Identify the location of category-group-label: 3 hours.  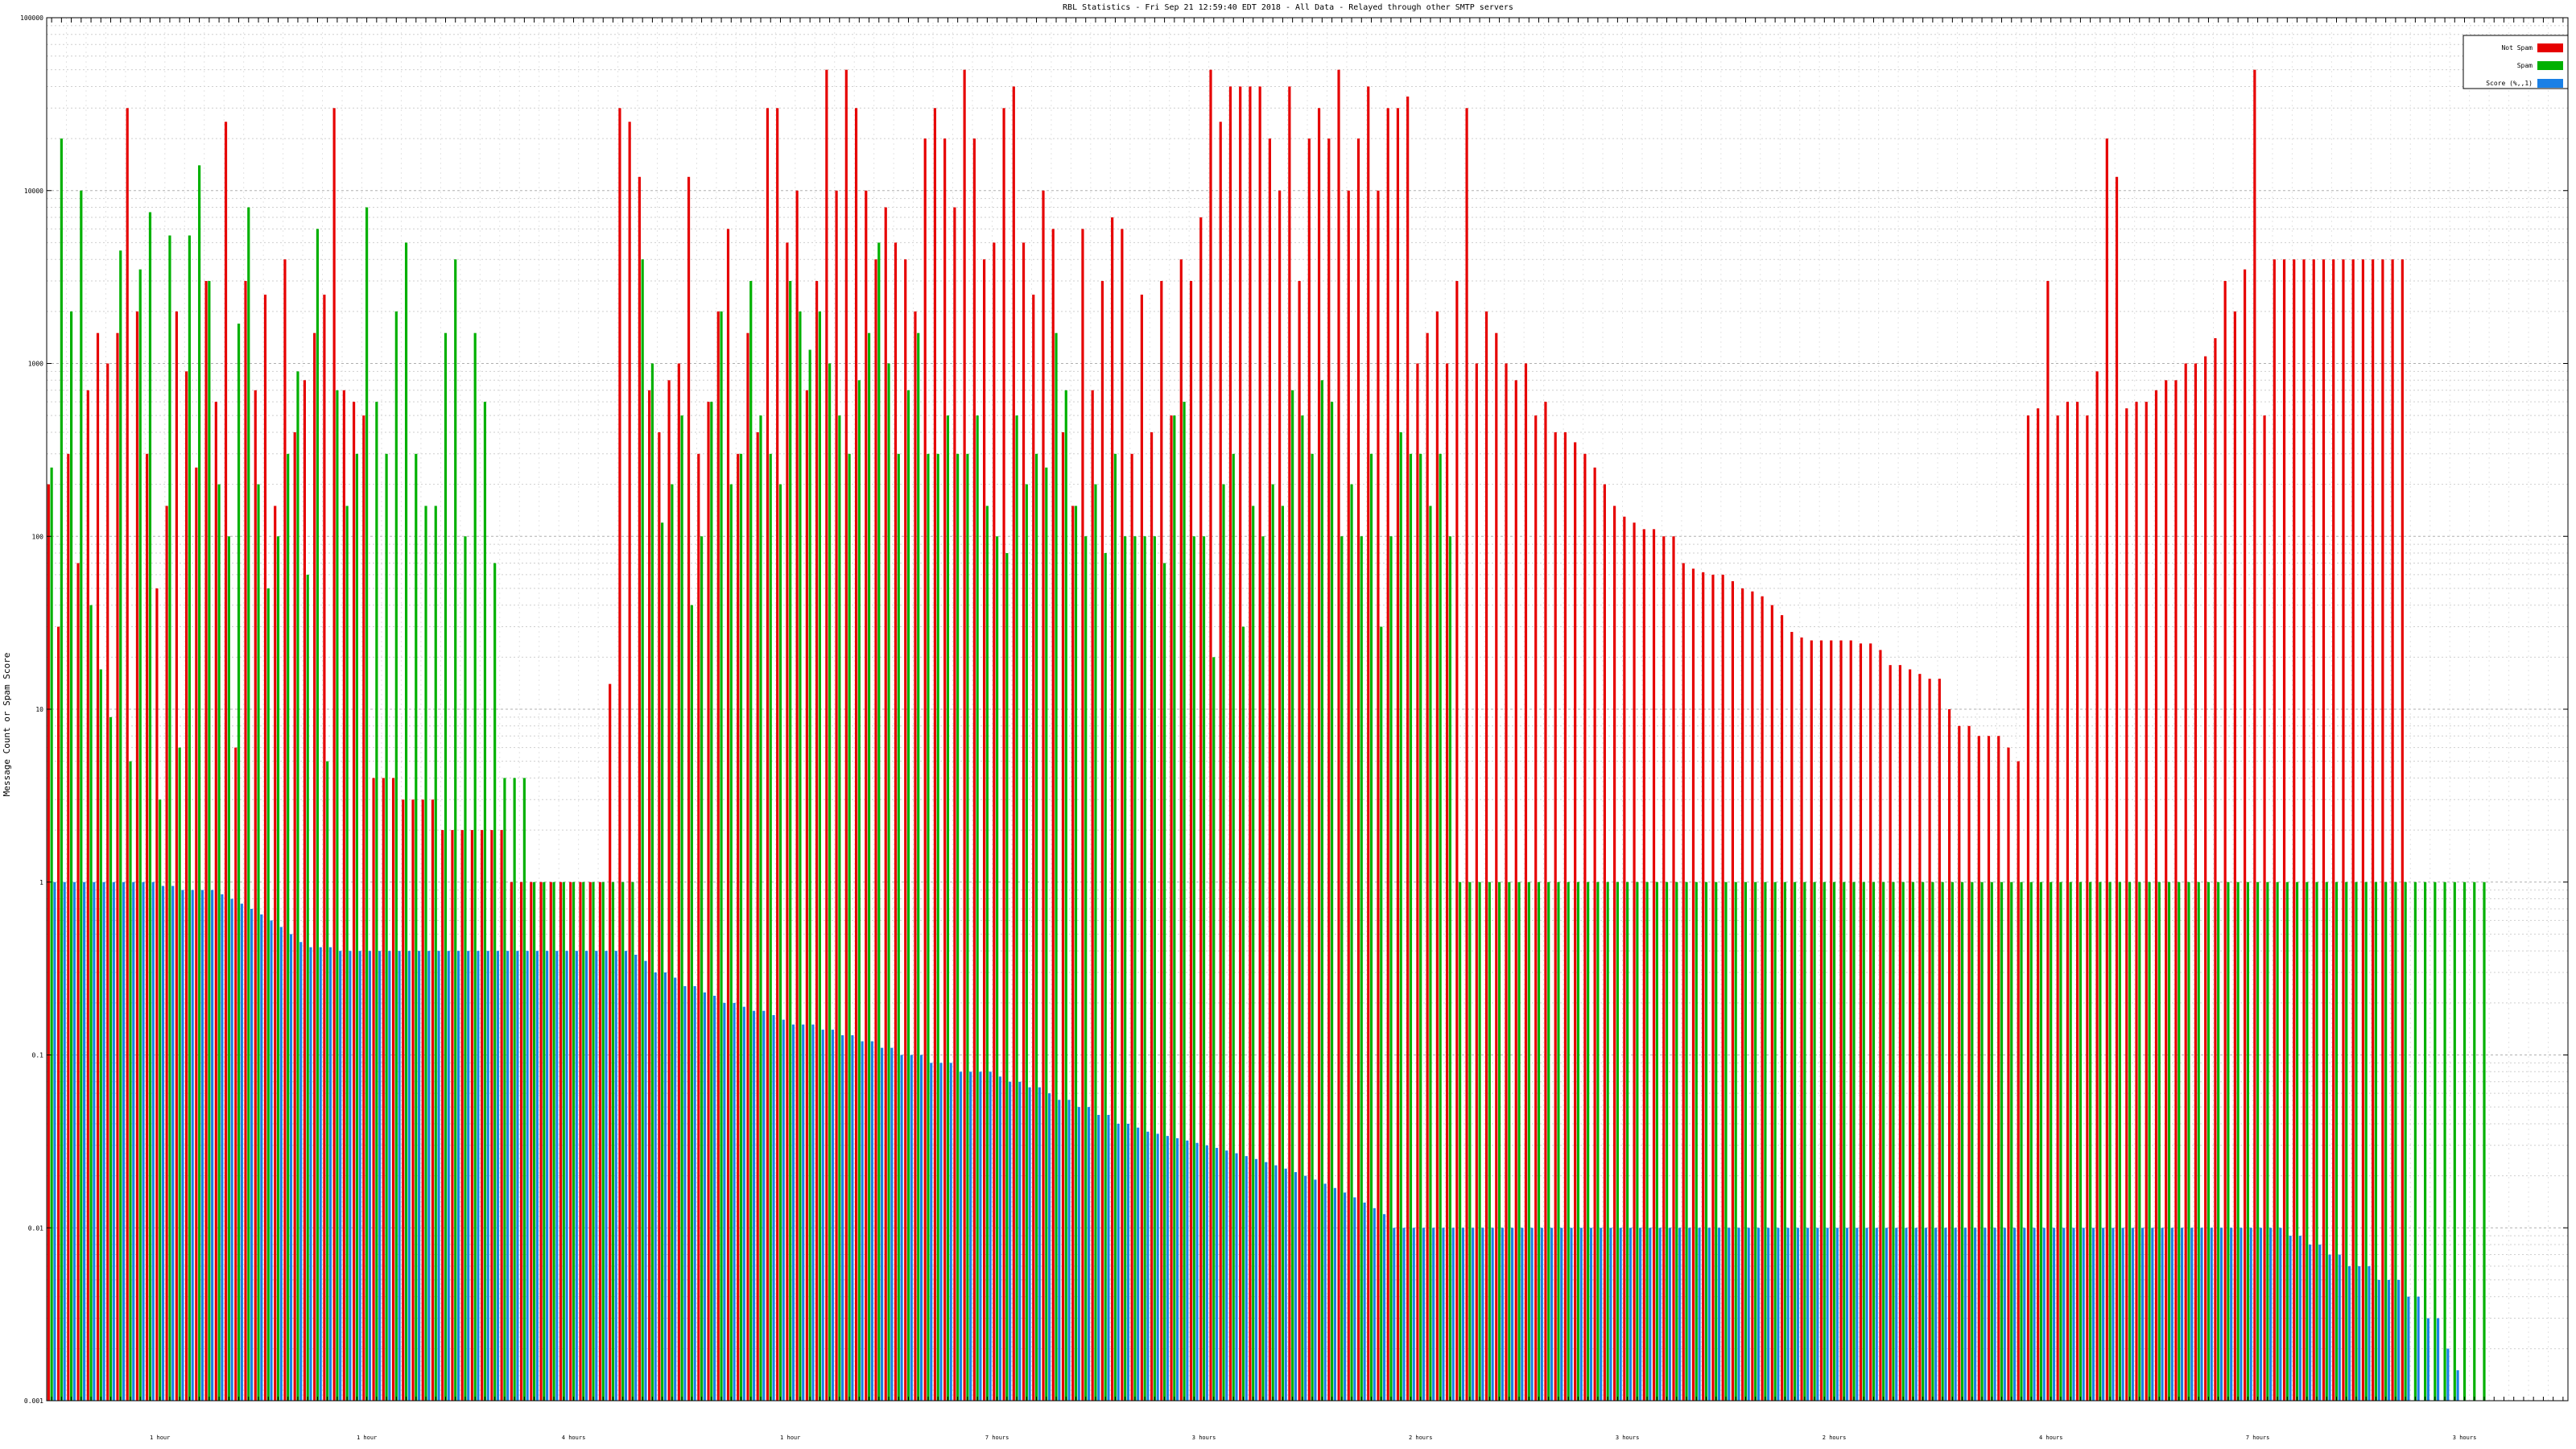
(2465, 1438).